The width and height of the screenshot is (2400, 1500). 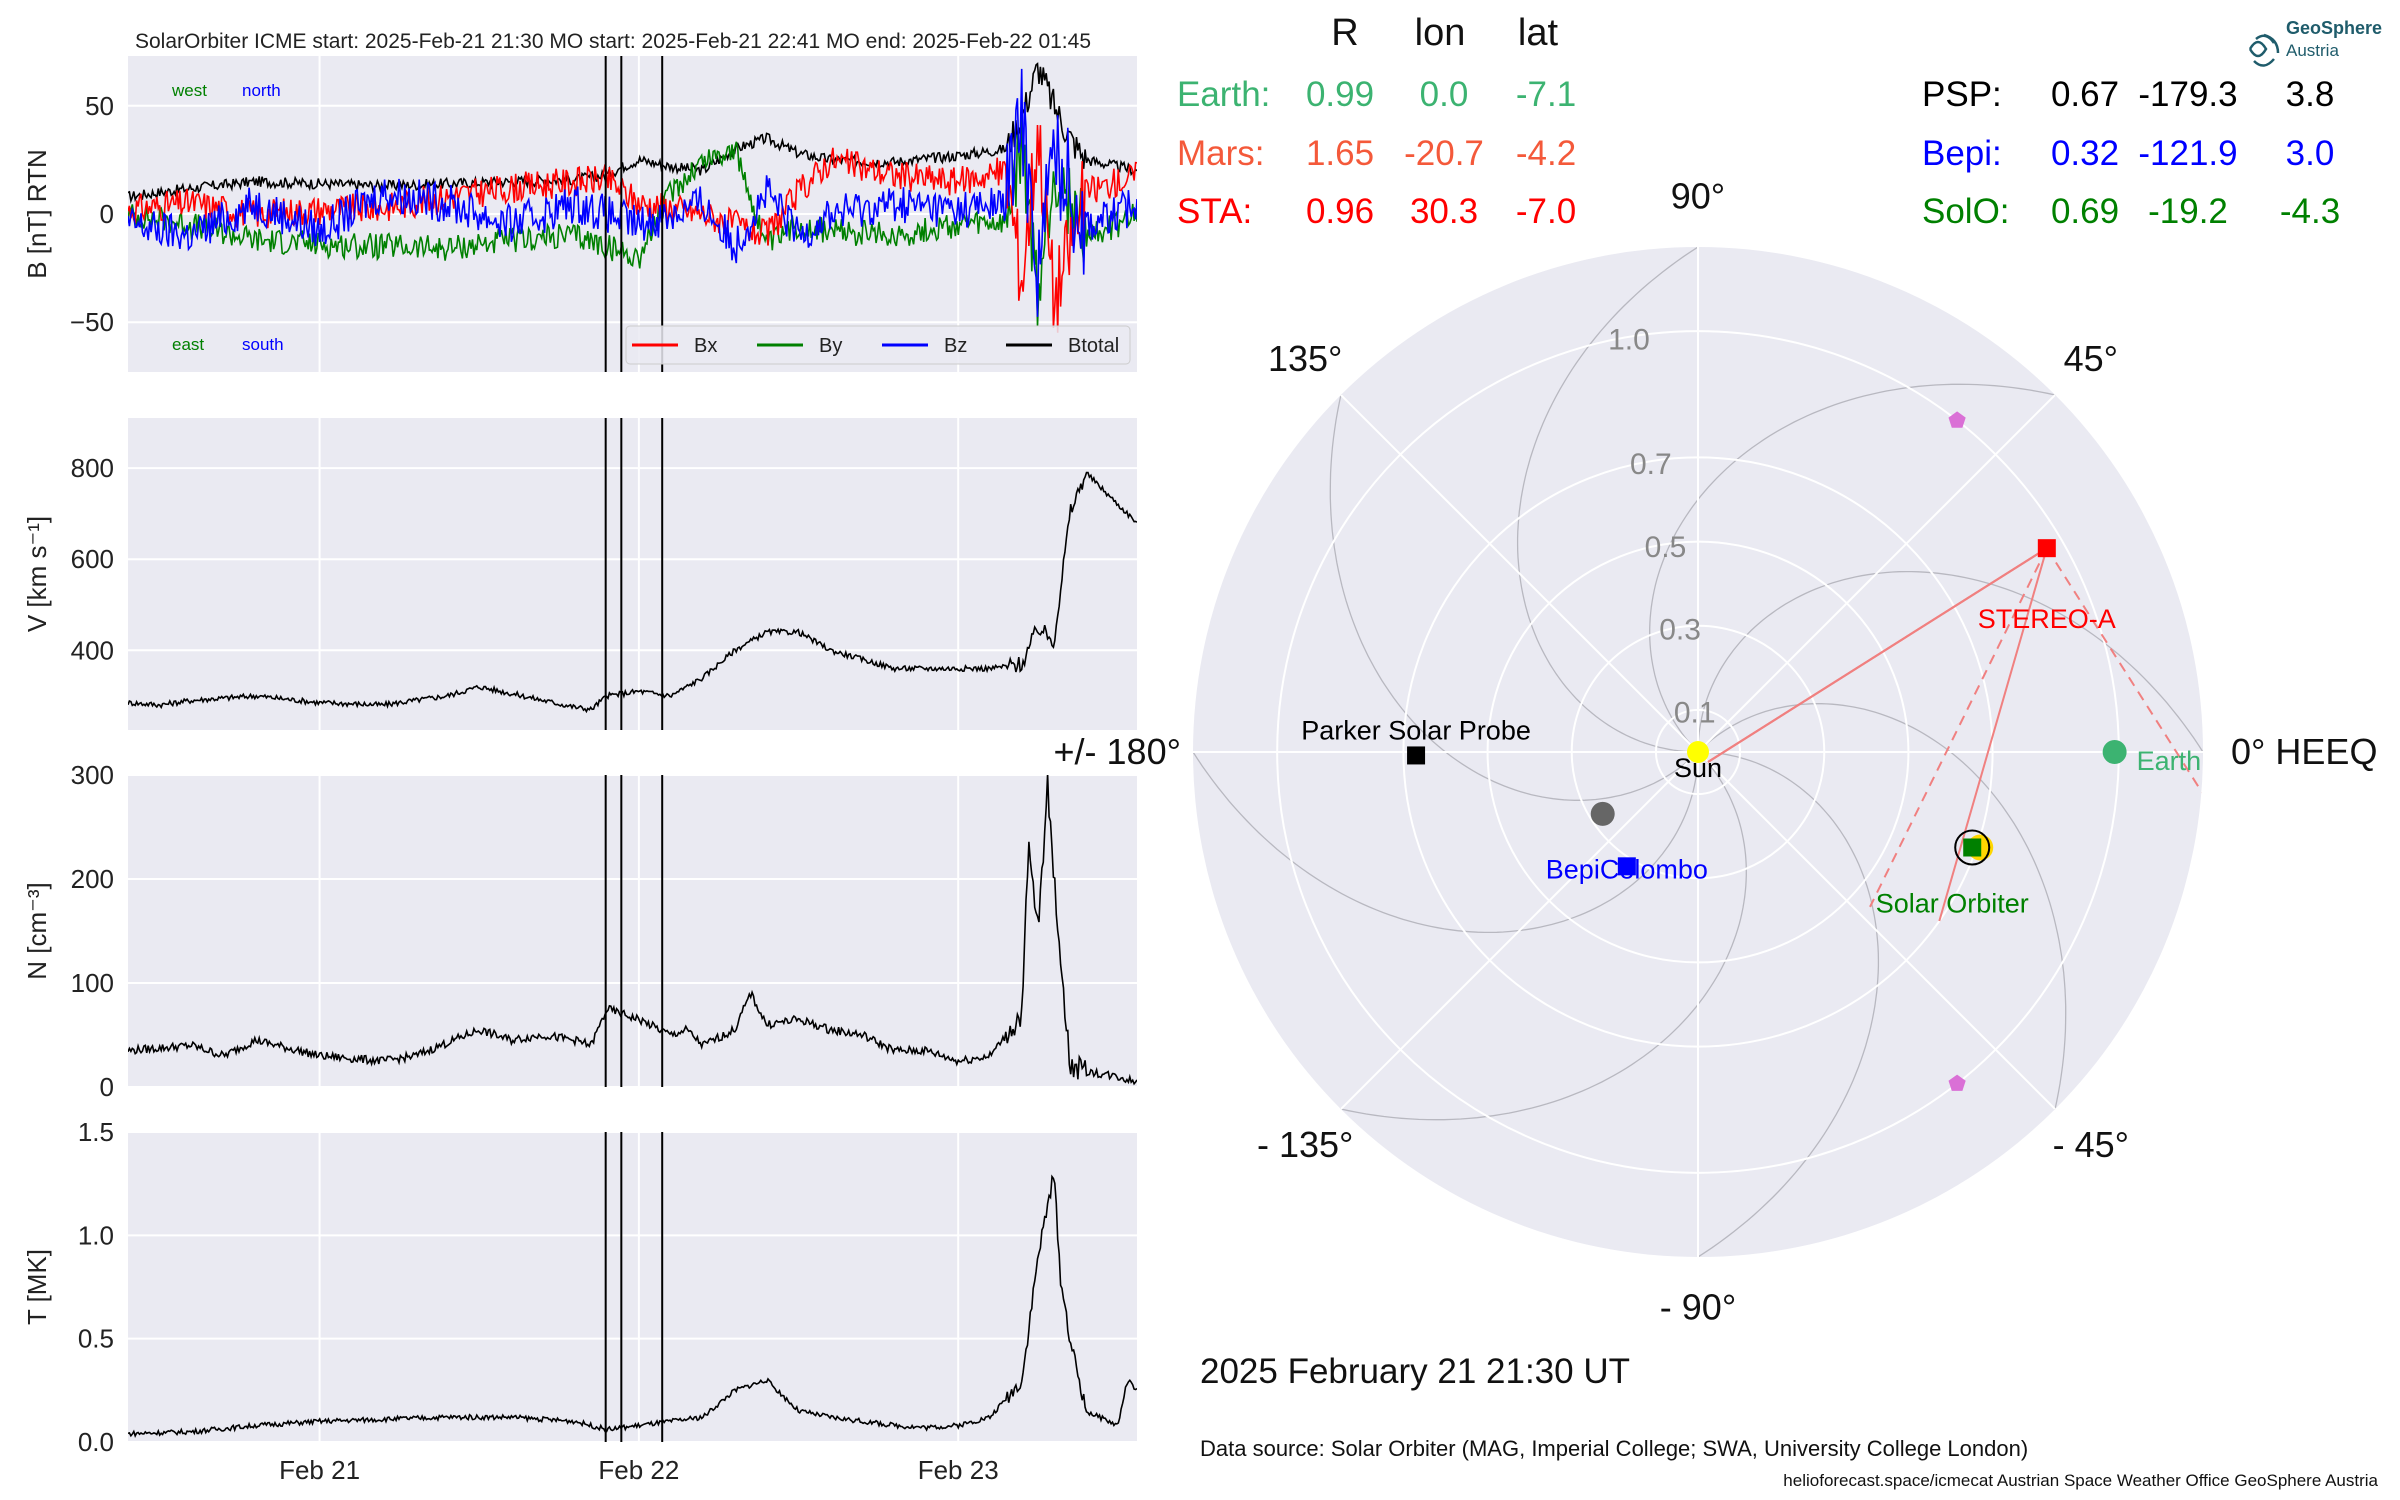 What do you see at coordinates (2310, 94) in the screenshot?
I see `row-lat: 3.8` at bounding box center [2310, 94].